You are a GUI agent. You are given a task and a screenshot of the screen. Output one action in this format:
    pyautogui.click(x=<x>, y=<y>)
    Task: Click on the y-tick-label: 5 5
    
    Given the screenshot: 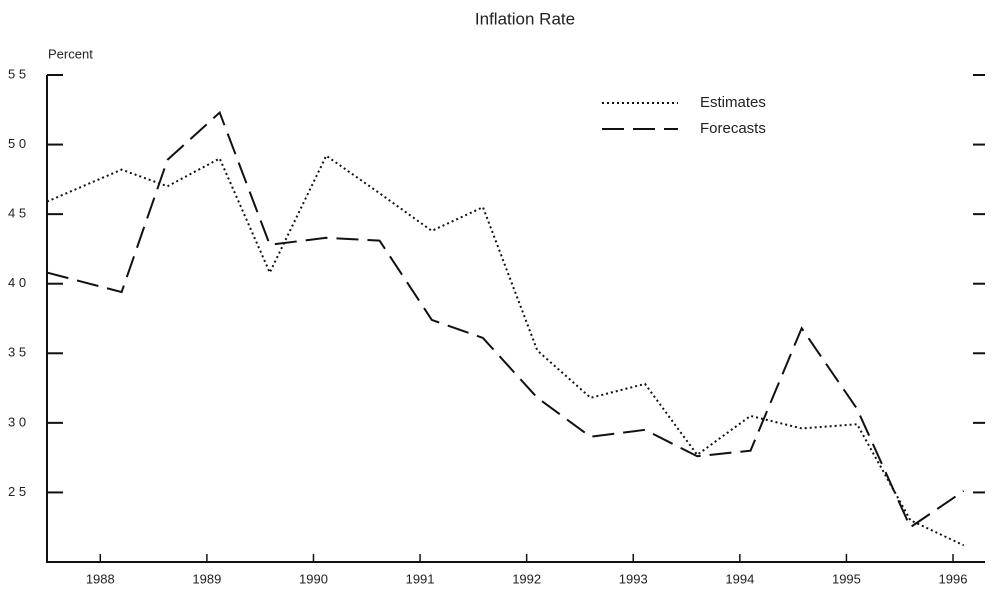 What is the action you would take?
    pyautogui.click(x=17, y=73)
    